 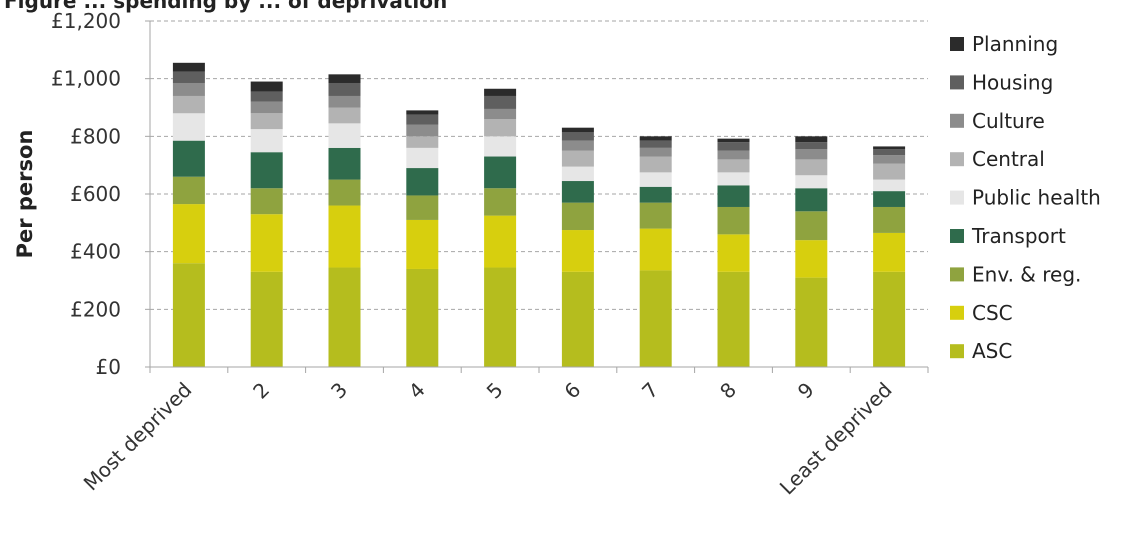 I want to click on x-tick-label: 7, so click(x=650, y=391).